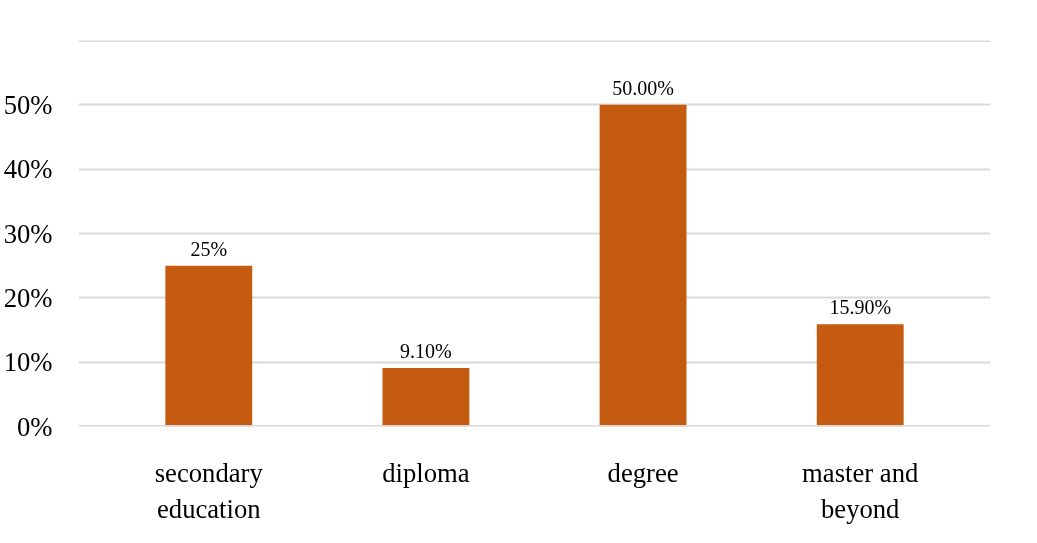 This screenshot has width=1037, height=543. Describe the element at coordinates (34, 426) in the screenshot. I see `y-tick-label: 0%` at that location.